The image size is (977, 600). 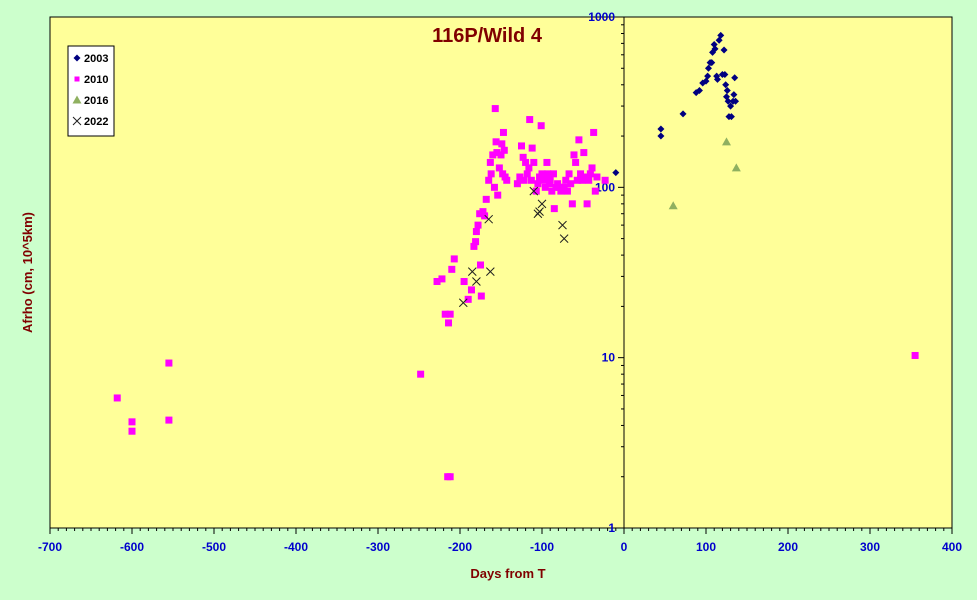 I want to click on x-tick-label: 200, so click(x=788, y=547).